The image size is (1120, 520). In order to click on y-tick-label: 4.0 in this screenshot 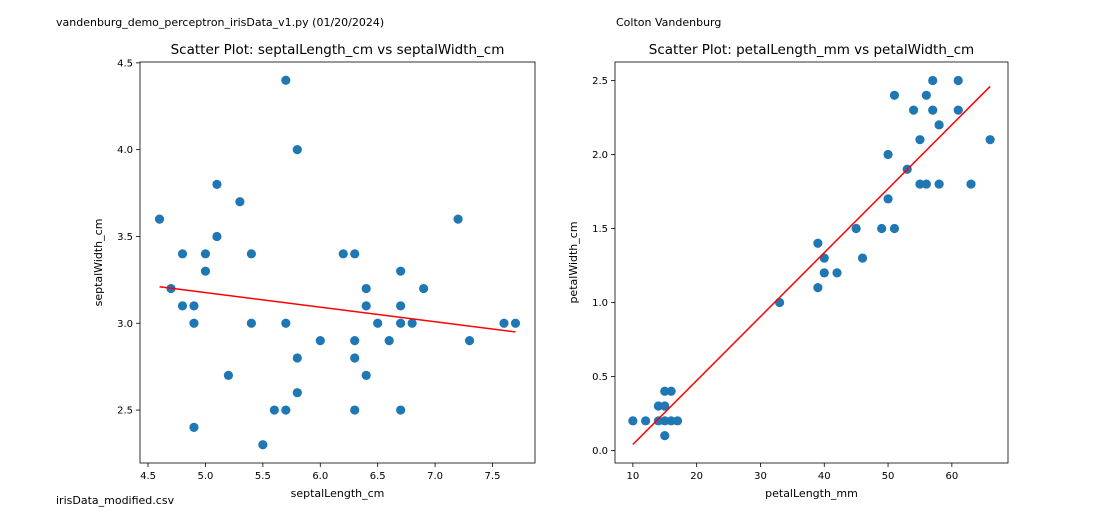, I will do `click(125, 150)`.